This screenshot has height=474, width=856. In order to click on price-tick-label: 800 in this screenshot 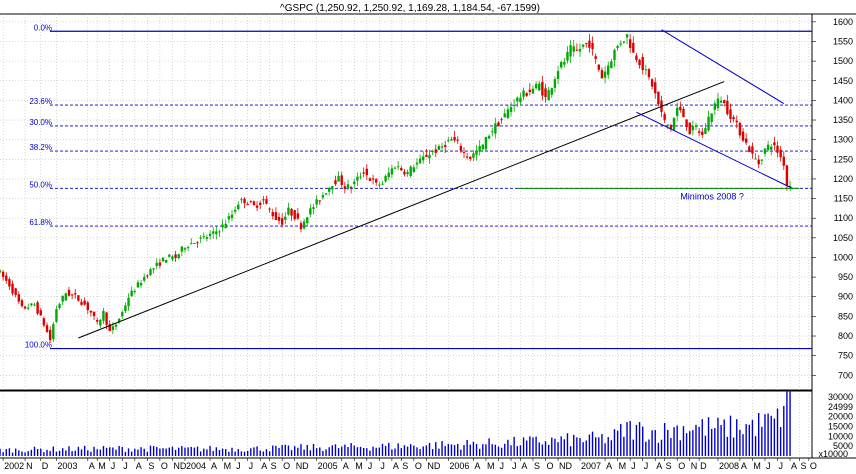, I will do `click(845, 336)`.